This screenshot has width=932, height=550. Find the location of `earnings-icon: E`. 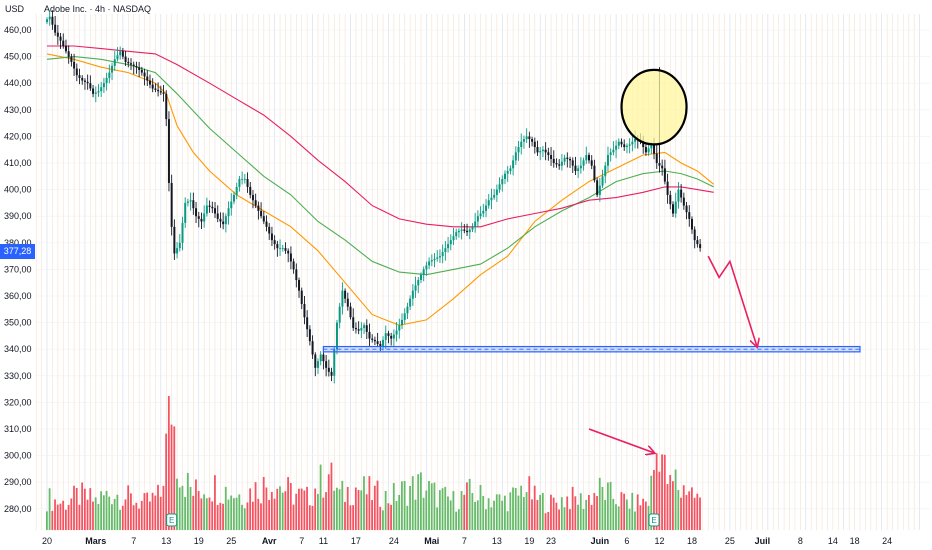

earnings-icon: E is located at coordinates (172, 520).